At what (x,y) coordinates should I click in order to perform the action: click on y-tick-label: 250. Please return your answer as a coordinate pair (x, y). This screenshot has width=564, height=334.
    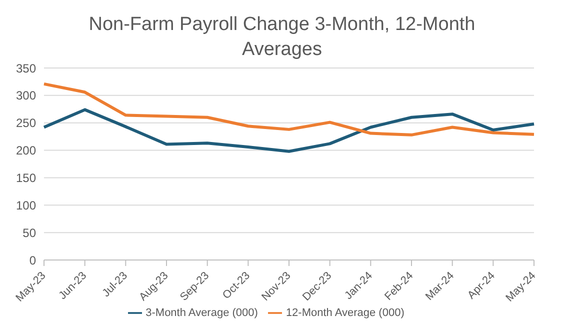
    Looking at the image, I should click on (26, 123).